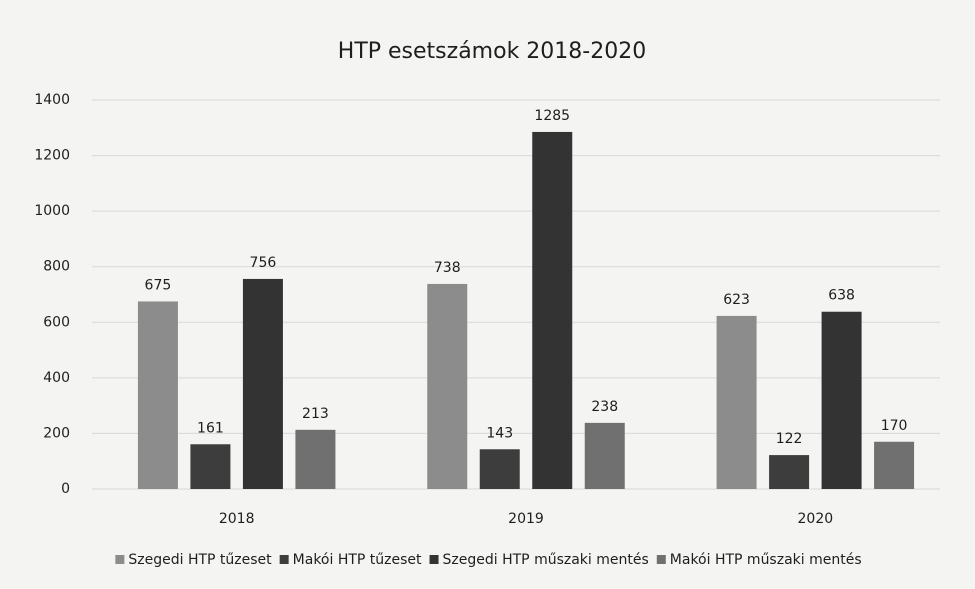  Describe the element at coordinates (789, 439) in the screenshot. I see `data-label: 122` at that location.